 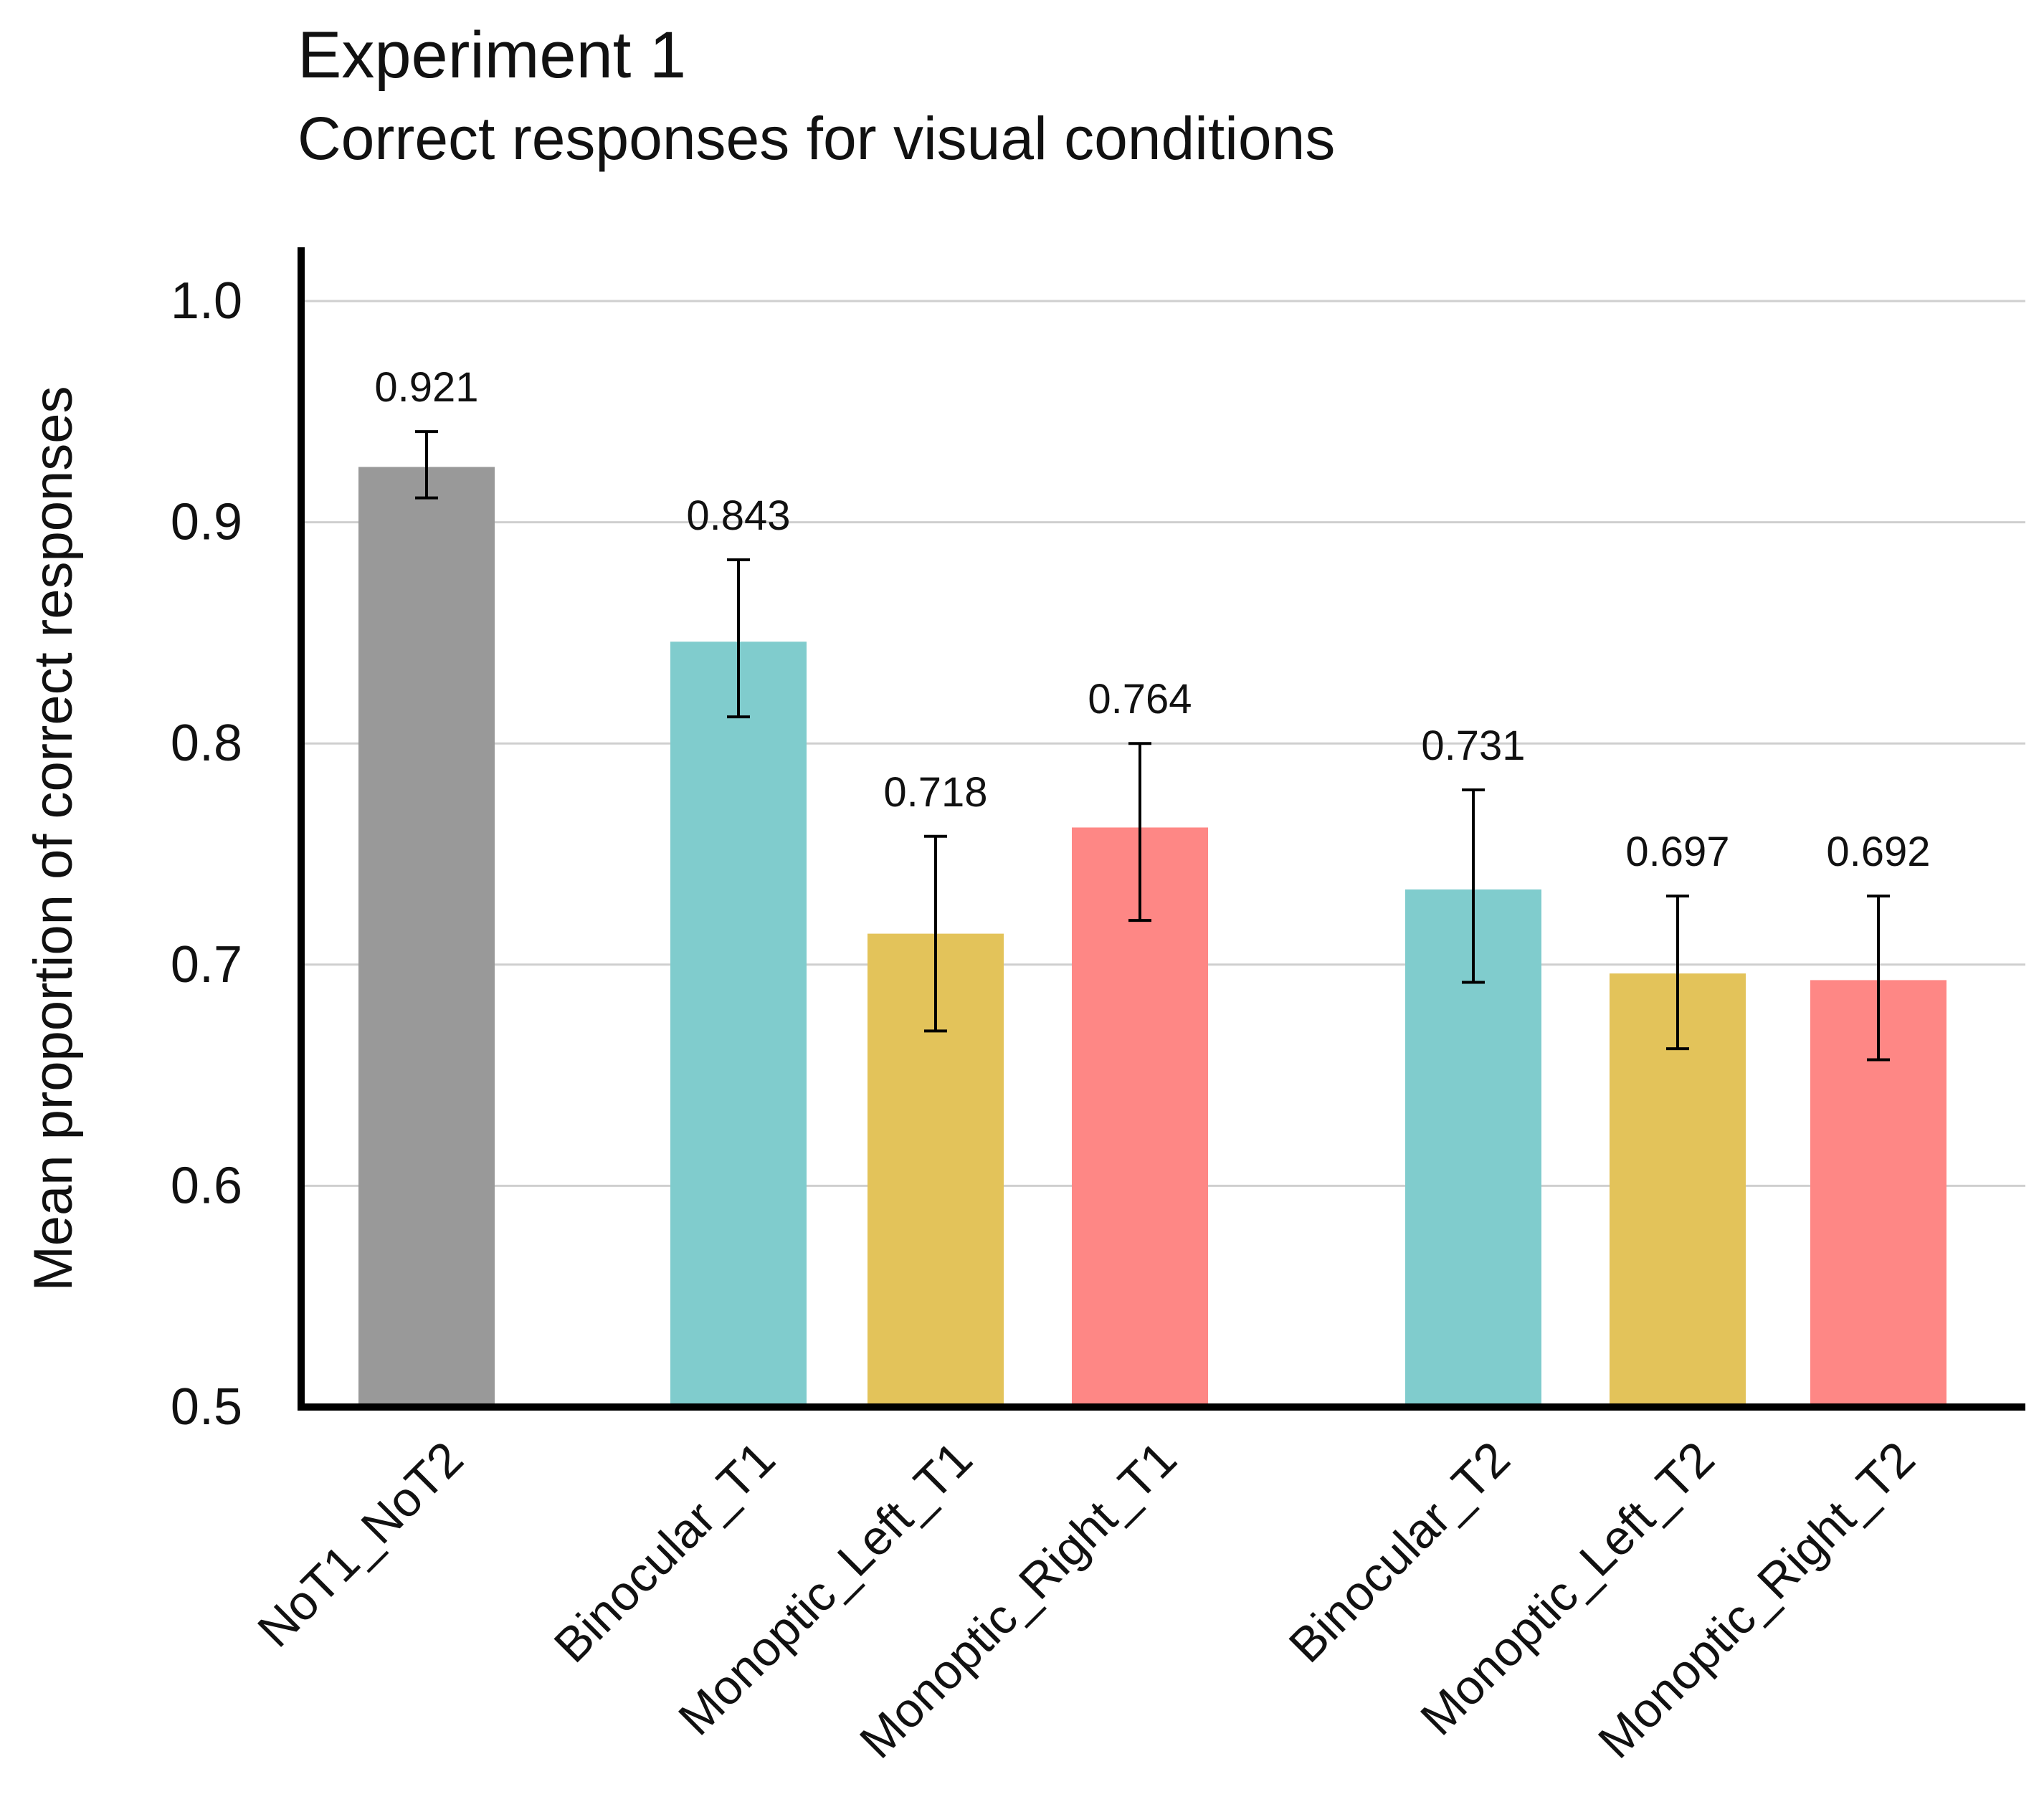 What do you see at coordinates (361, 1545) in the screenshot?
I see `x-tick-label: NoT1_NoT2` at bounding box center [361, 1545].